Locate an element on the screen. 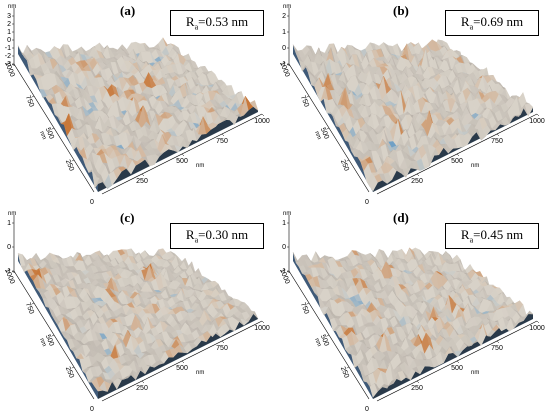 The width and height of the screenshot is (550, 414). ra-value-box-a: Ra=0.53 nm is located at coordinates (217, 23).